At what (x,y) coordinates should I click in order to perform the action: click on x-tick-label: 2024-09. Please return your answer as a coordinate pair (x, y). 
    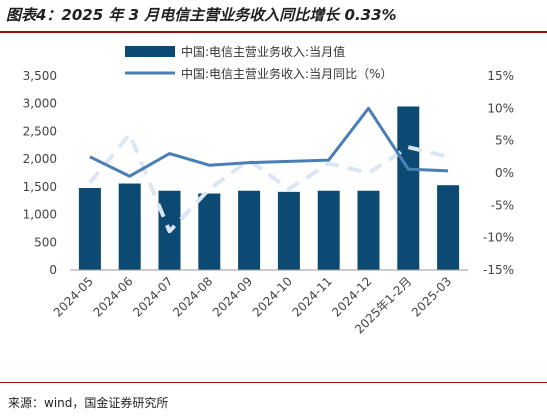
    Looking at the image, I should click on (232, 296).